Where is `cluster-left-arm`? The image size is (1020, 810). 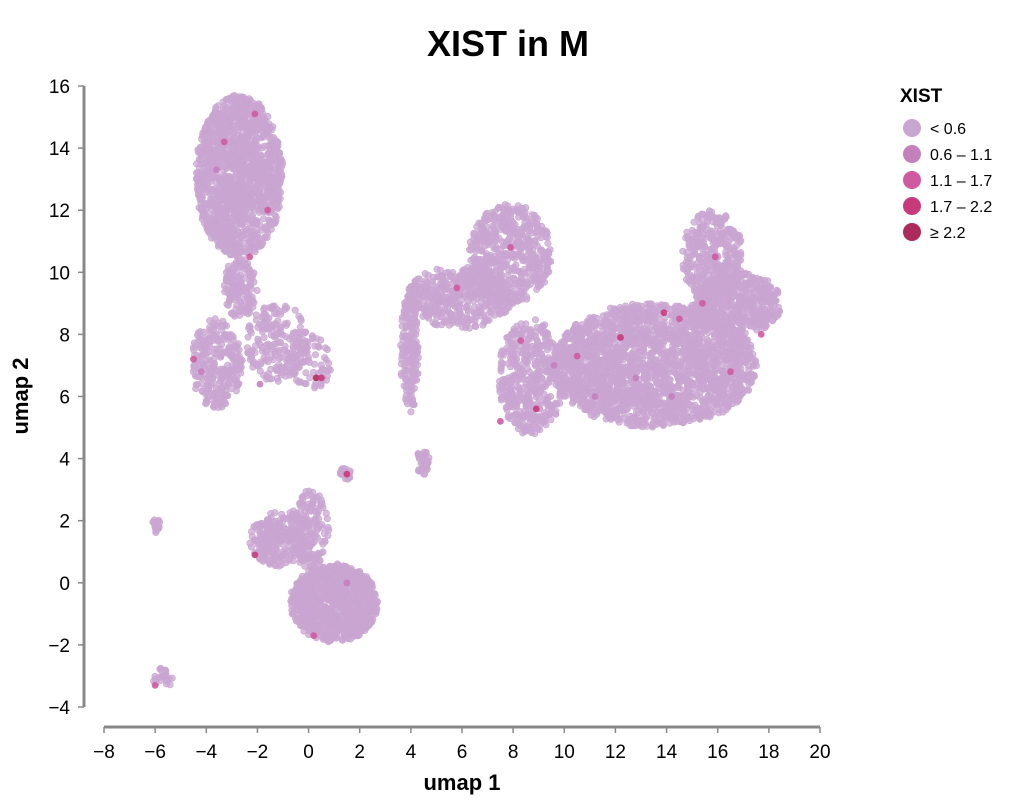 cluster-left-arm is located at coordinates (217, 363).